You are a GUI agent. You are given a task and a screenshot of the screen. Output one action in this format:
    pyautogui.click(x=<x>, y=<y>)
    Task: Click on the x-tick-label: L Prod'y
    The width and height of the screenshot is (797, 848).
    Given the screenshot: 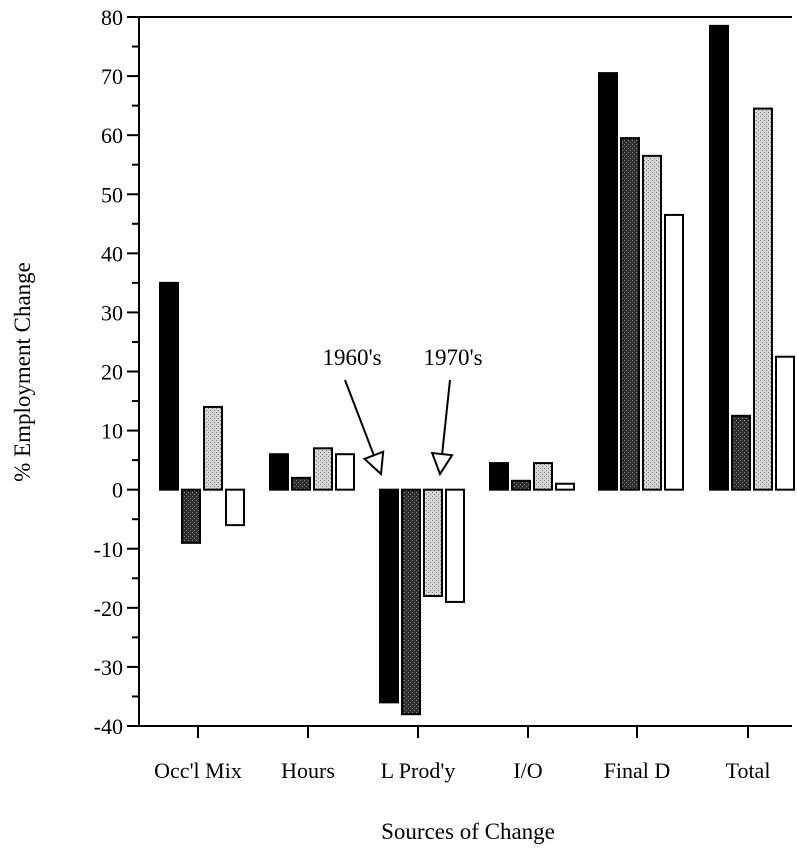 What is the action you would take?
    pyautogui.click(x=418, y=770)
    